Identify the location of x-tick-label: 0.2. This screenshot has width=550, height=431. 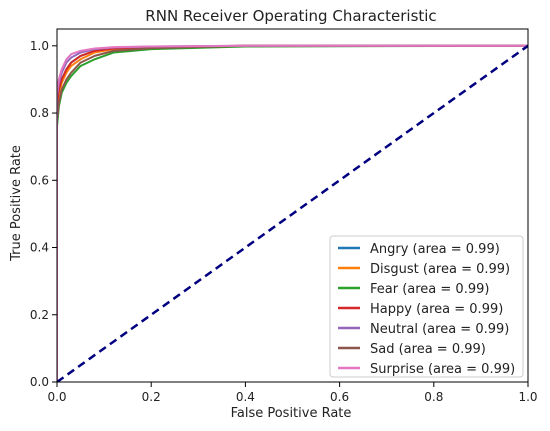
(151, 397).